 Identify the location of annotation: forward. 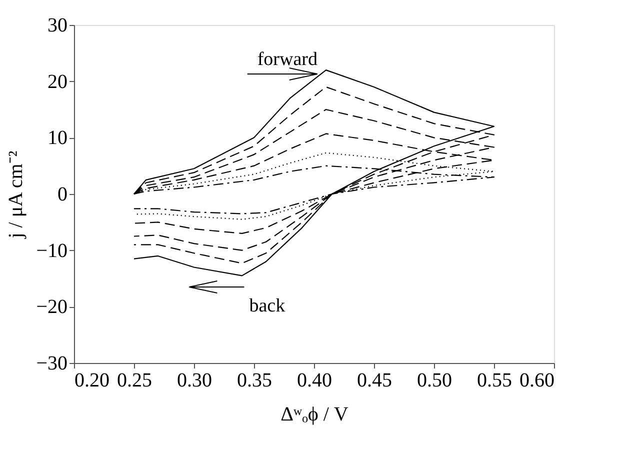
(287, 59).